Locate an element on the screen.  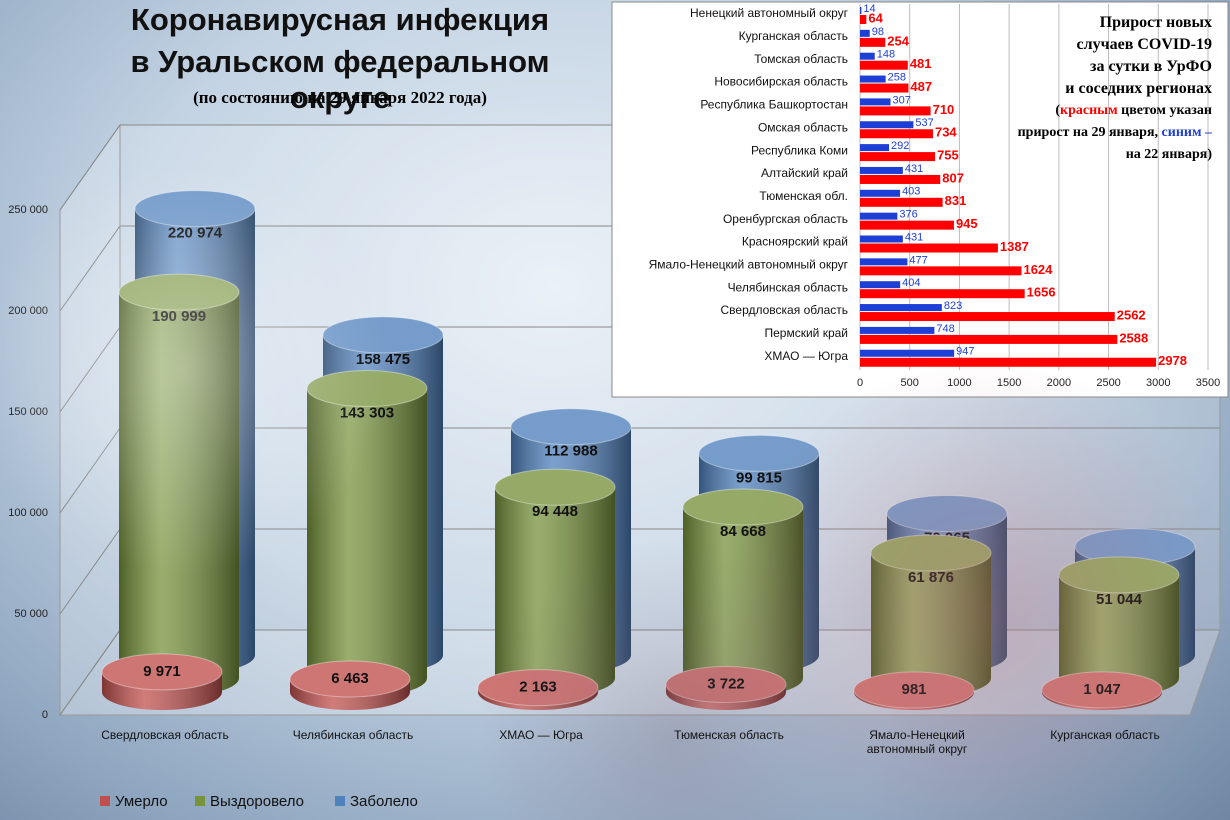
chart-subtitle: (по состоянию на 29 января 2022 года) is located at coordinates (340, 97).